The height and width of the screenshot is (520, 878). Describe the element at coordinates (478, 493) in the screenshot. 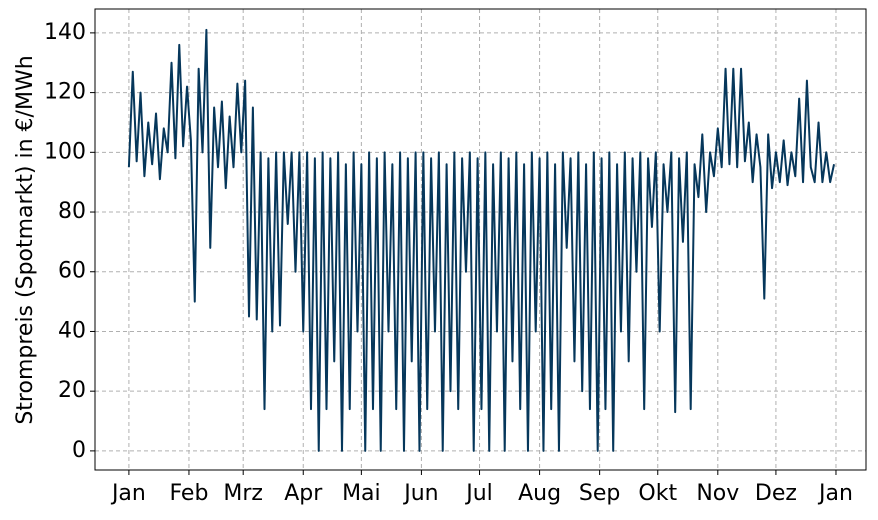

I see `x-tick-label: Jul` at that location.